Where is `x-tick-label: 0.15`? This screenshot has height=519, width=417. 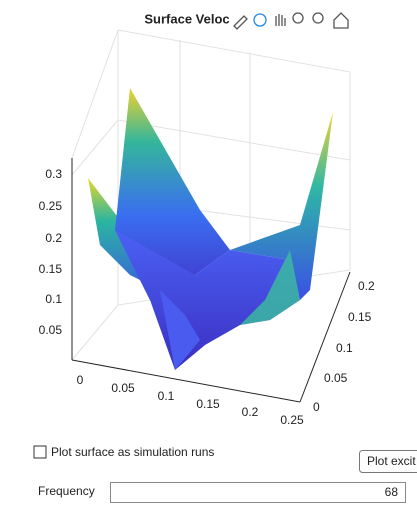 x-tick-label: 0.15 is located at coordinates (208, 404).